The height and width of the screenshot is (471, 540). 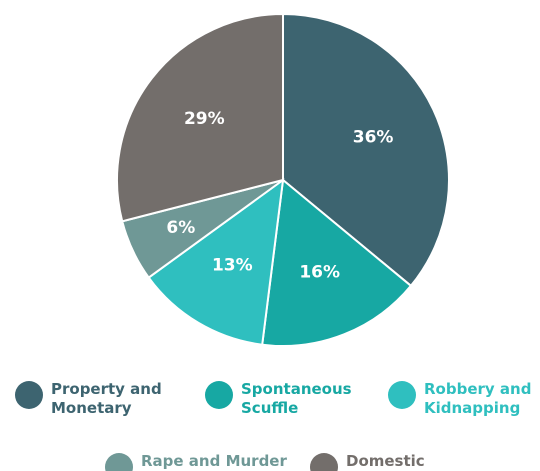 I want to click on legend-label: Rape and Murder, so click(x=214, y=461).